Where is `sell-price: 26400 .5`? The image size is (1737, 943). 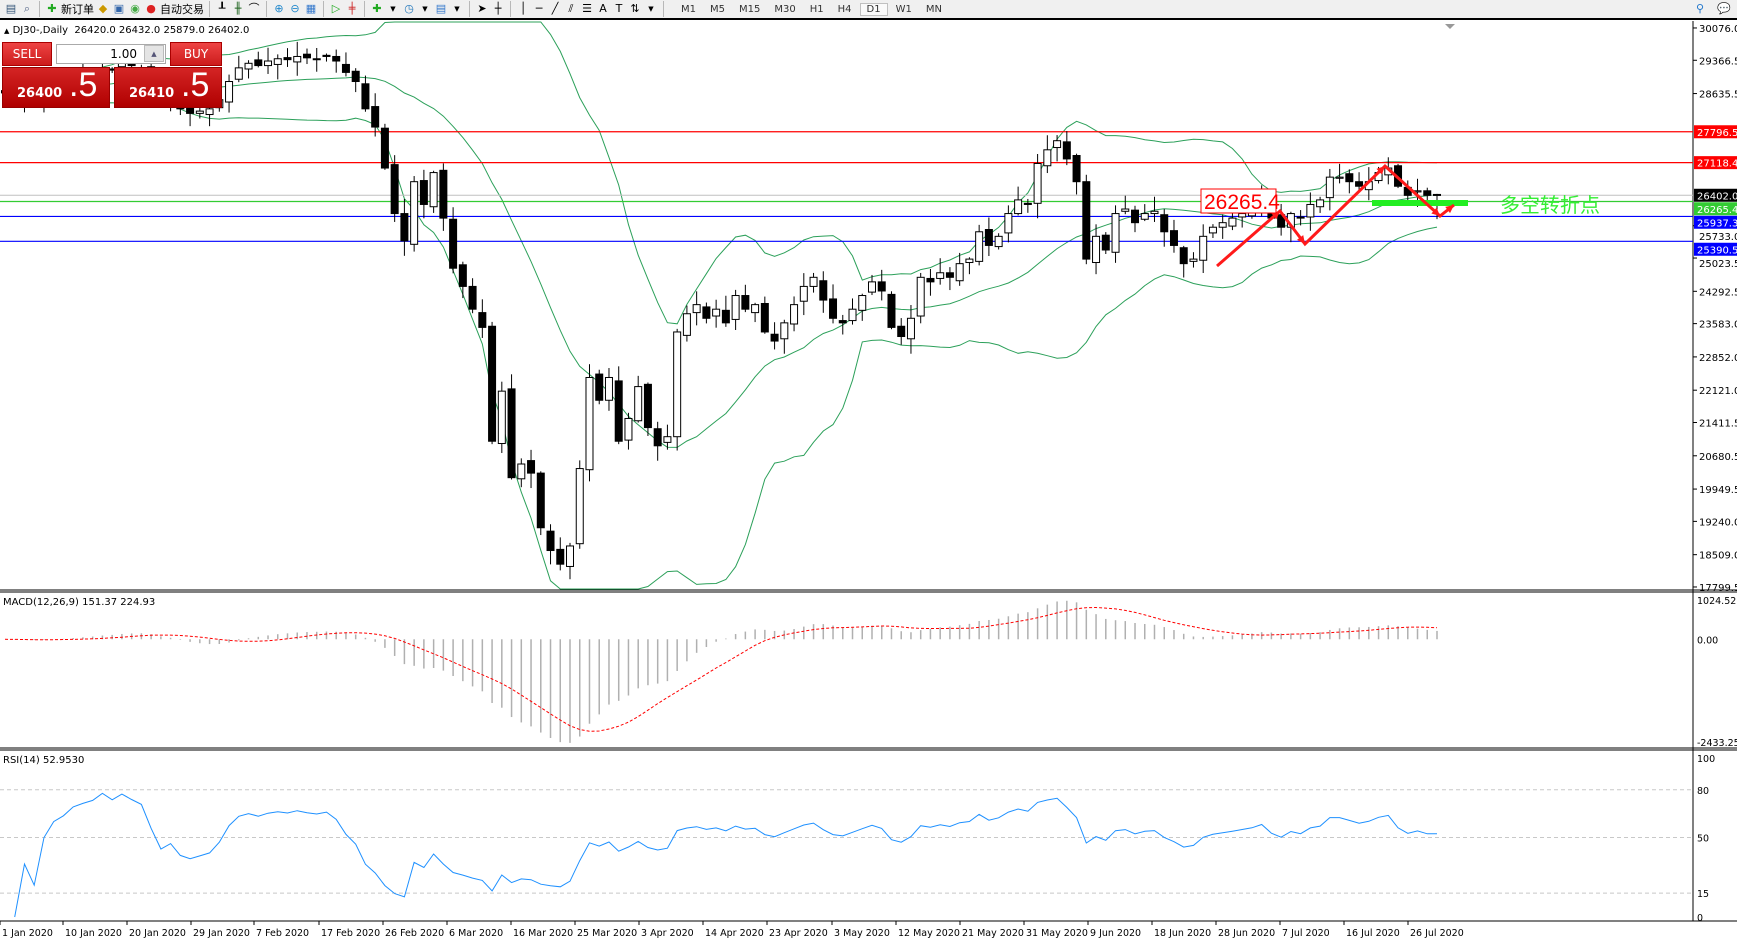
sell-price: 26400 .5 is located at coordinates (56, 87).